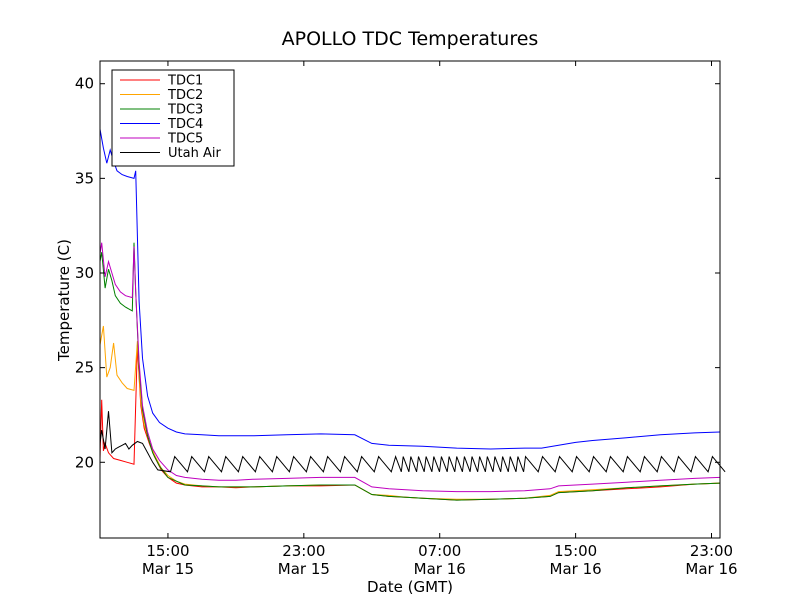 This screenshot has width=800, height=600. I want to click on x-tick-label-time: 07:00, so click(439, 551).